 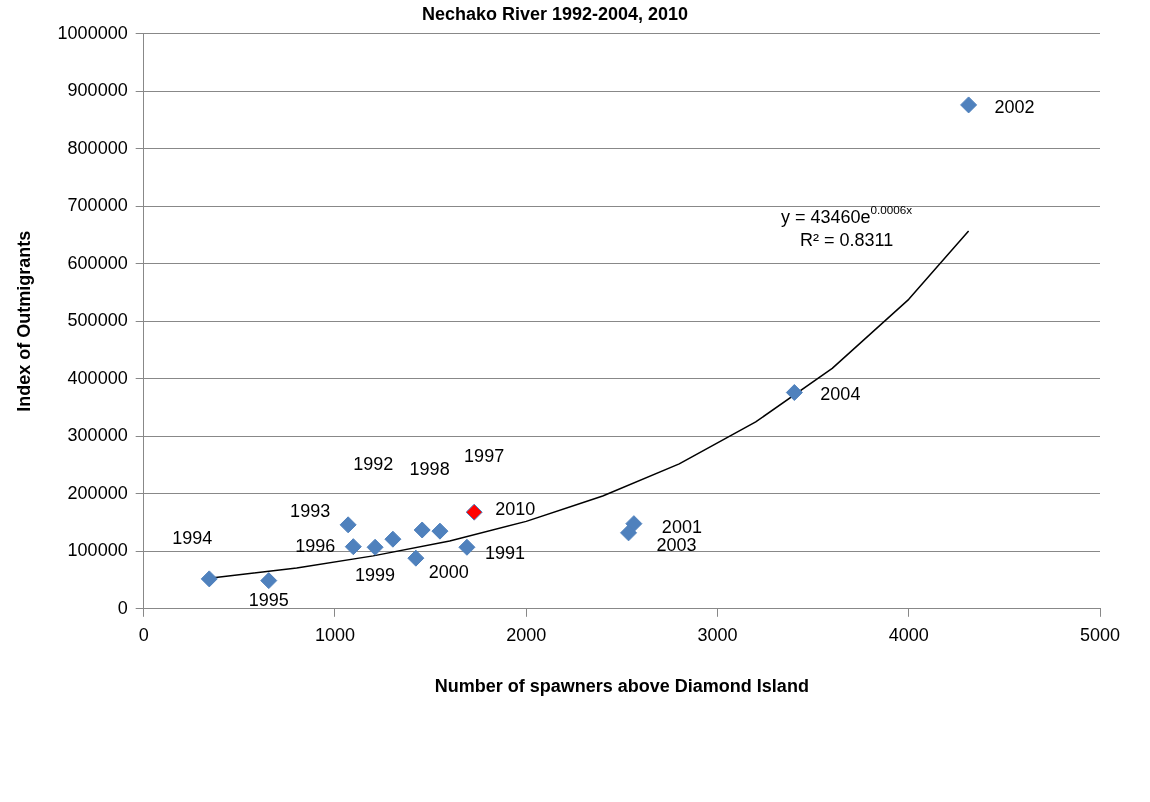 What do you see at coordinates (555, 13) in the screenshot?
I see `chart-title: Nechako River 1992-2004, 2010` at bounding box center [555, 13].